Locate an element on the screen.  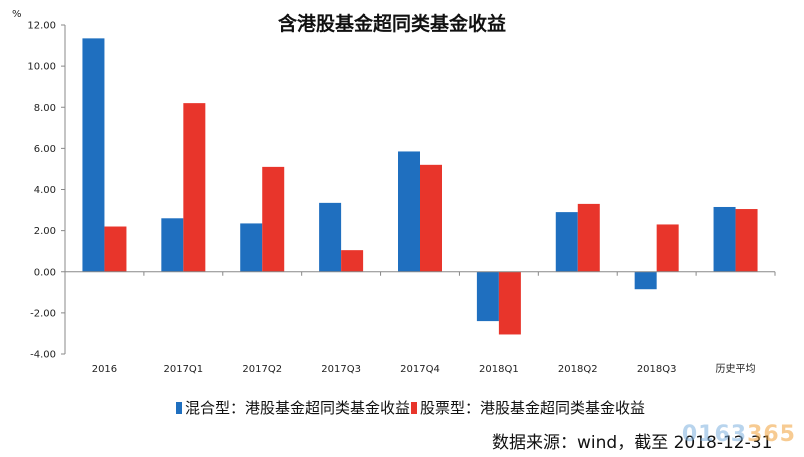
watermark-accent: 365 is located at coordinates (771, 434).